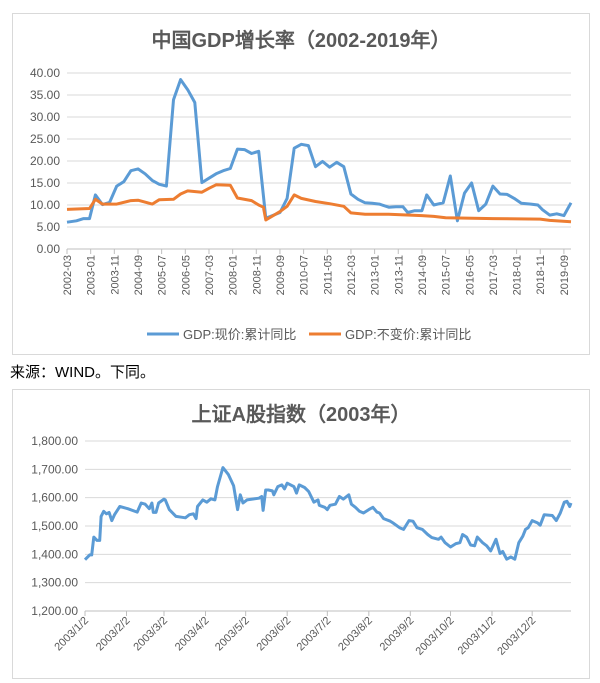 The height and width of the screenshot is (683, 600). What do you see at coordinates (45, 183) in the screenshot?
I see `y-tick-label: 15.00` at bounding box center [45, 183].